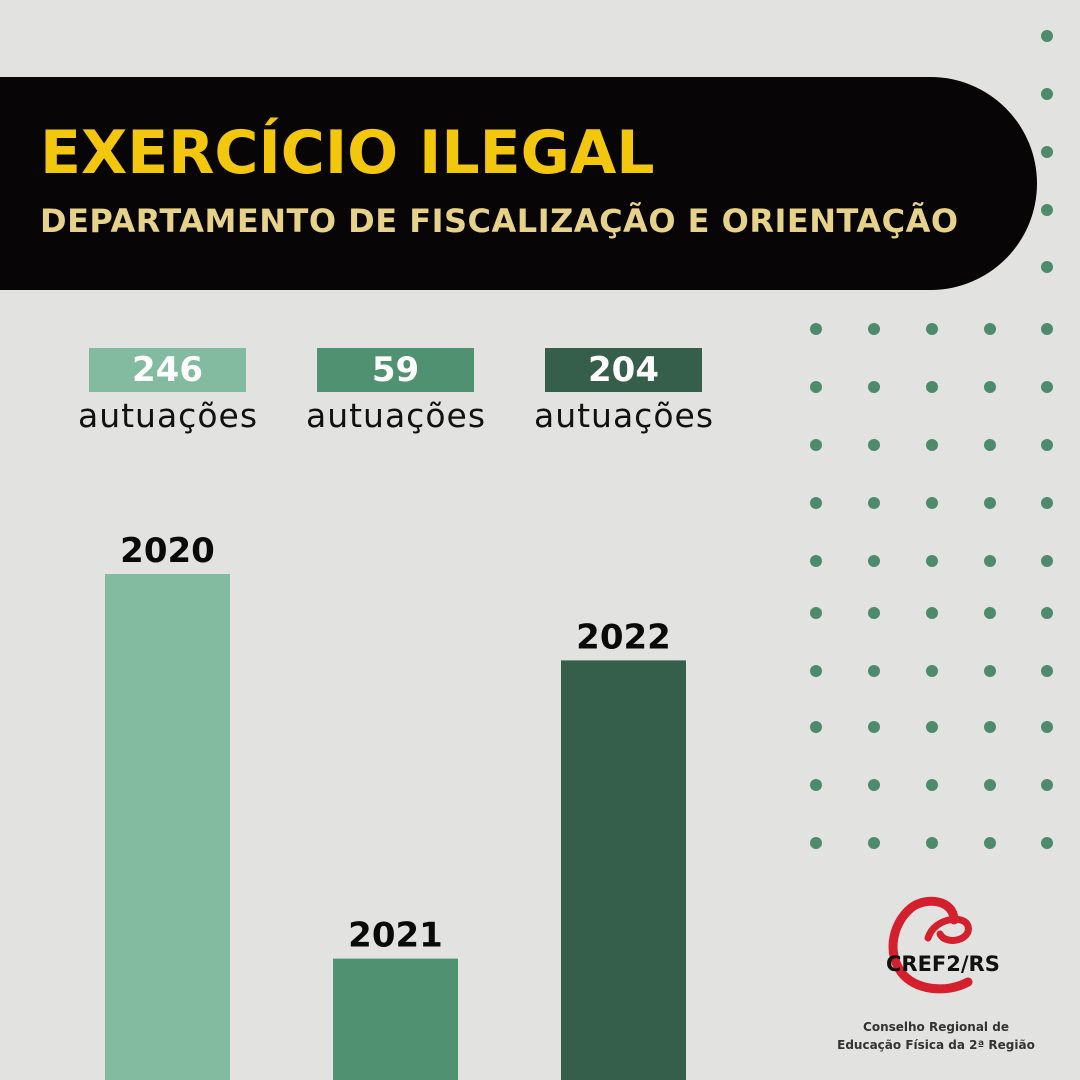  What do you see at coordinates (623, 637) in the screenshot?
I see `bar-label-2022: 2022` at bounding box center [623, 637].